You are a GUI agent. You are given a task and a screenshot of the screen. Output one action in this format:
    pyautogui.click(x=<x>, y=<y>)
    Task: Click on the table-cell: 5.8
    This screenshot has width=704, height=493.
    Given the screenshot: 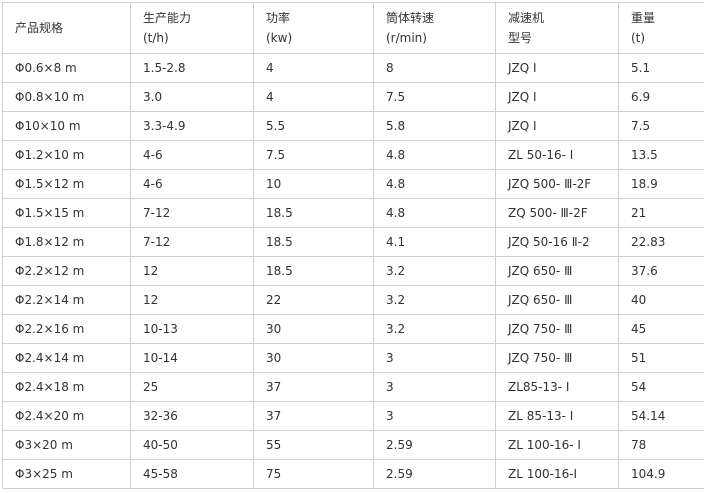 What is the action you would take?
    pyautogui.click(x=434, y=126)
    